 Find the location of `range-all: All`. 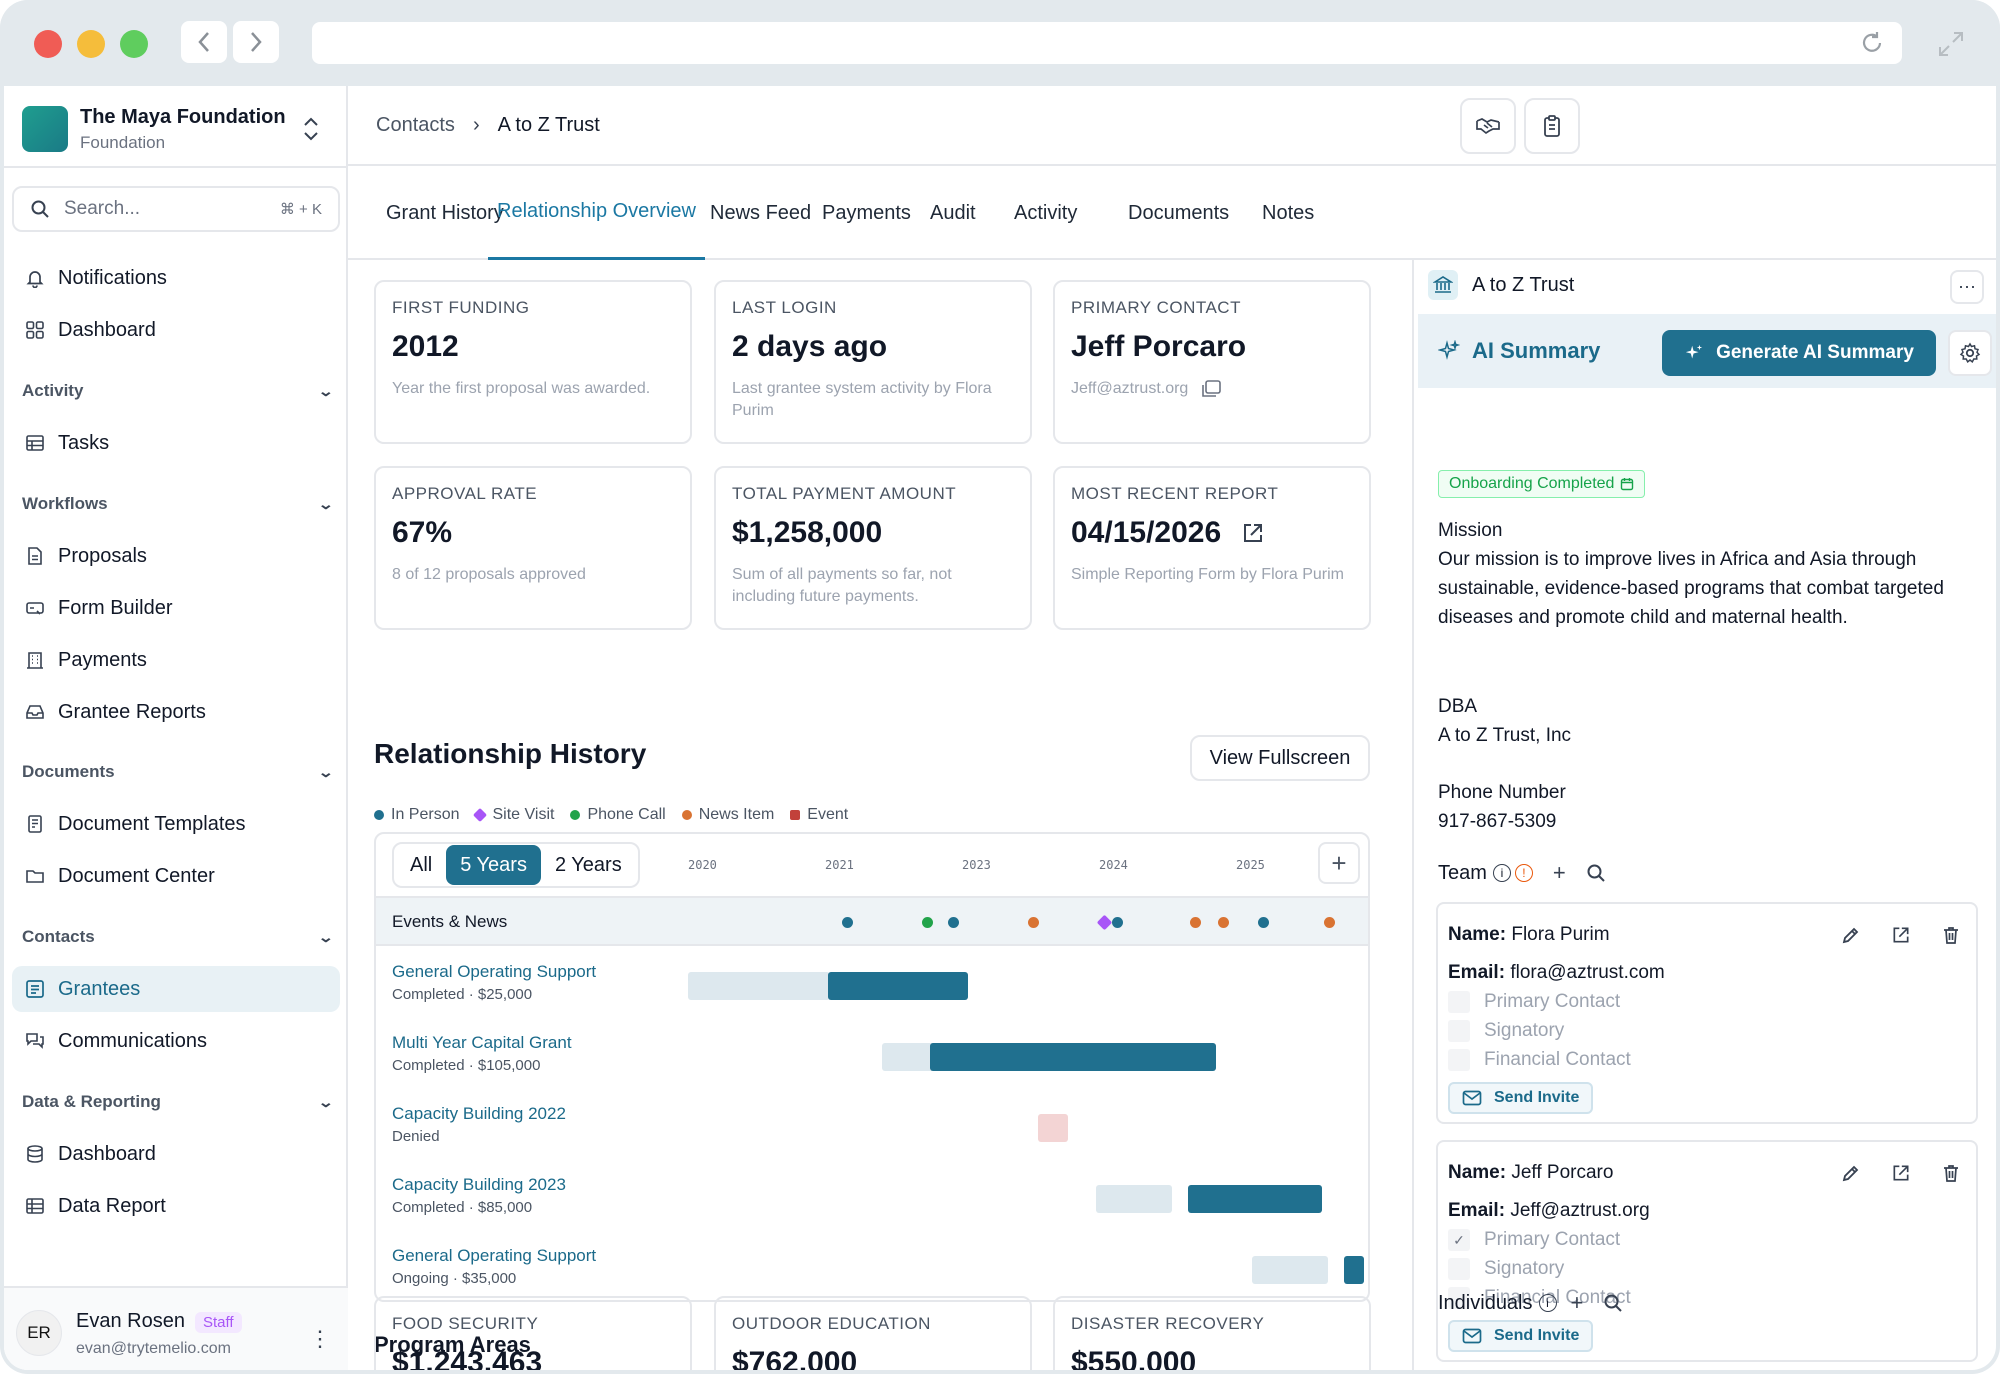

range-all: All is located at coordinates (421, 864).